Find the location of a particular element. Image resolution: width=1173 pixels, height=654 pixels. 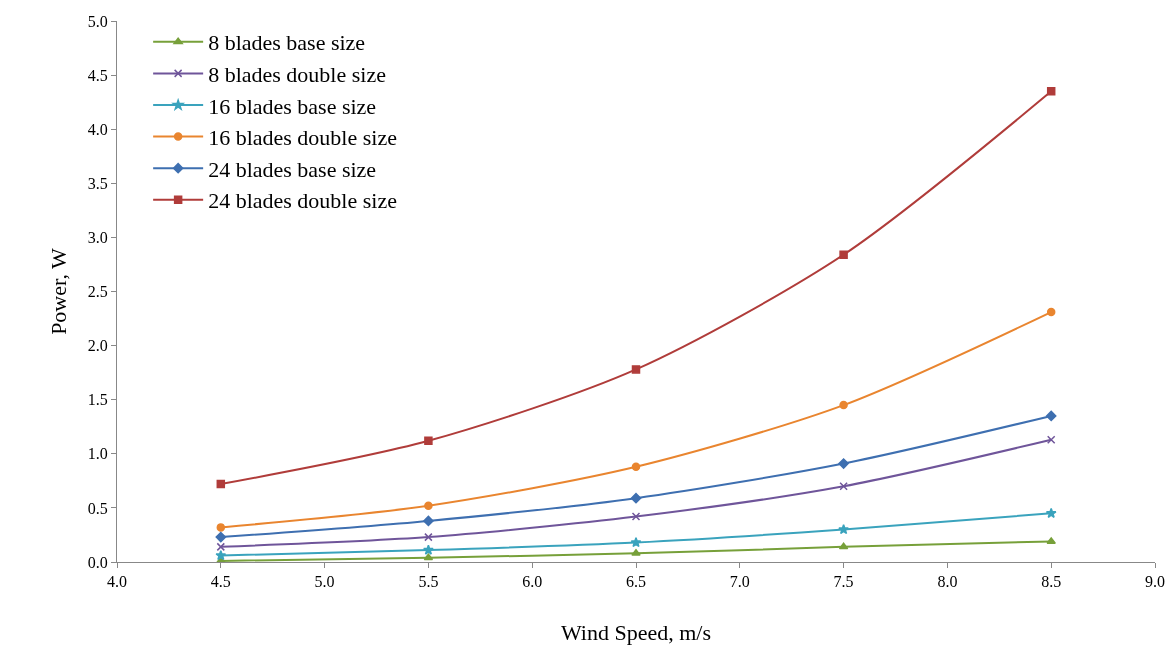

x-tick-label: 6.0 is located at coordinates (532, 582).